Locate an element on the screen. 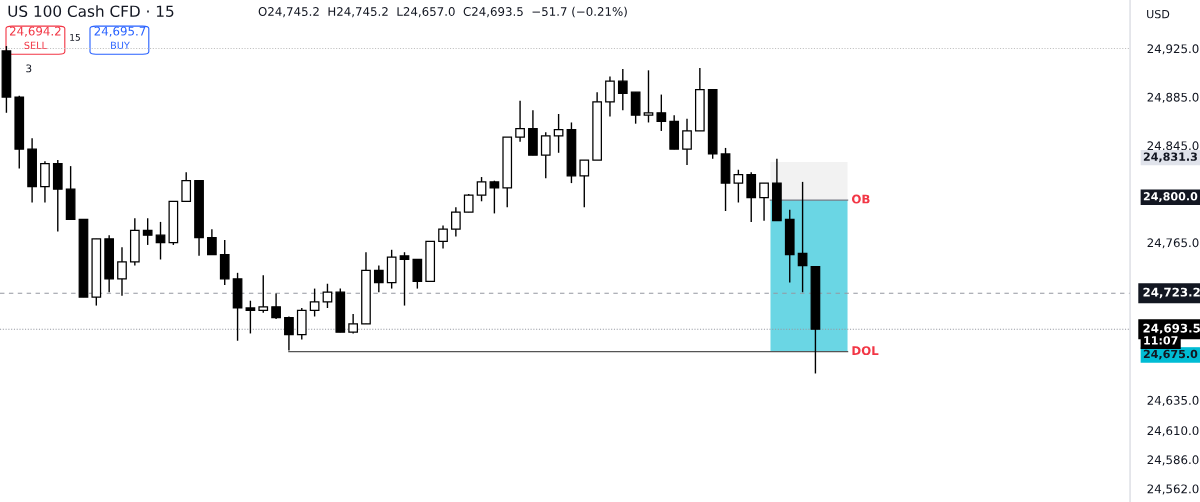 The image size is (1200, 502). text: 24,800.0 is located at coordinates (1170, 197).